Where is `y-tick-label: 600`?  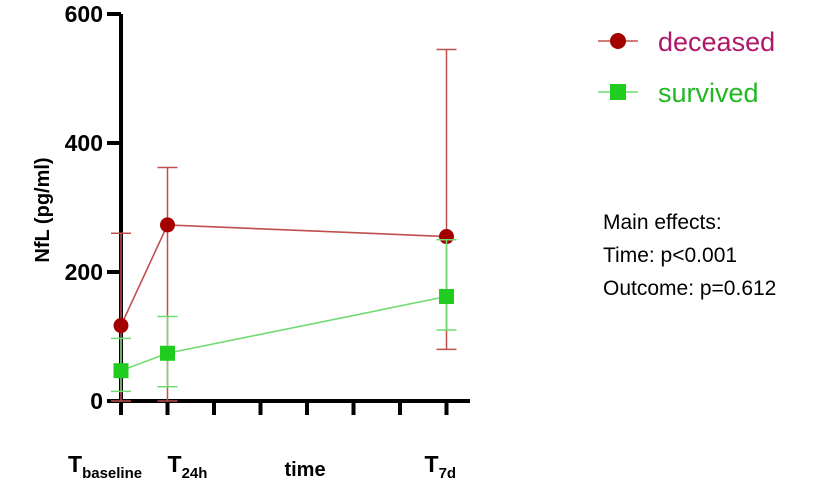
y-tick-label: 600 is located at coordinates (84, 14).